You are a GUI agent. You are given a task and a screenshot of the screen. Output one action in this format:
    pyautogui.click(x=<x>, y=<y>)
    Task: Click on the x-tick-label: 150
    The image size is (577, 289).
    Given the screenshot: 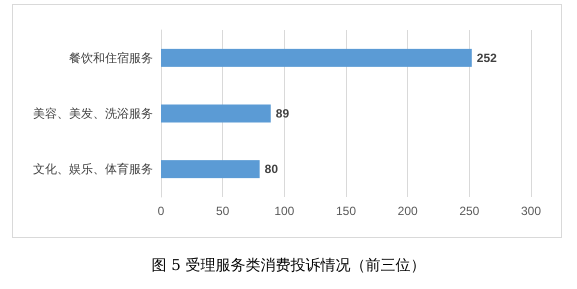 What is the action you would take?
    pyautogui.click(x=346, y=211)
    